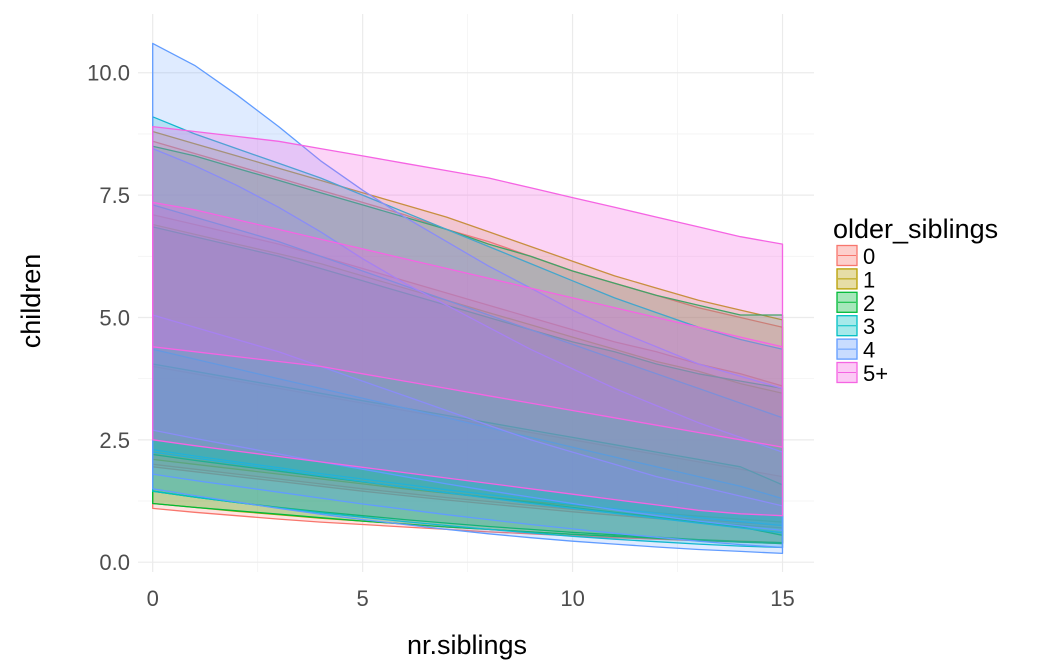 This screenshot has height=672, width=1056. Describe the element at coordinates (869, 256) in the screenshot. I see `legend-label-0: 0` at that location.